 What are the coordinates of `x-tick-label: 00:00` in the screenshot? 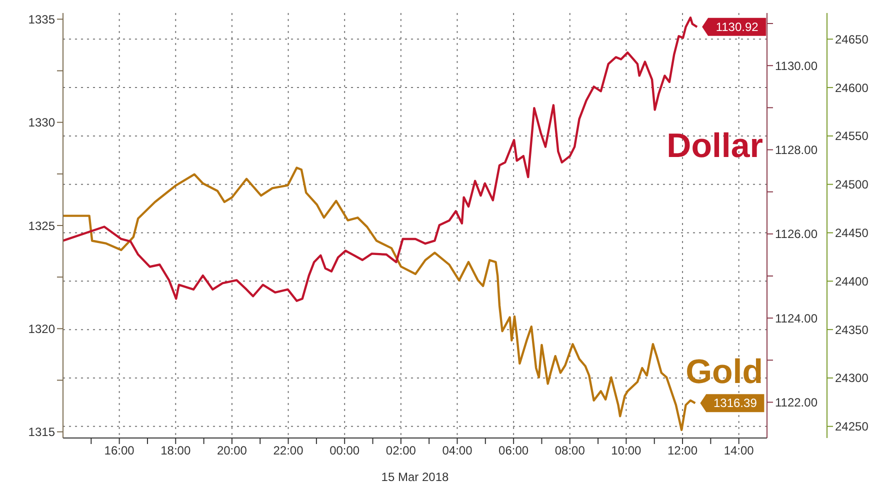 It's located at (345, 451).